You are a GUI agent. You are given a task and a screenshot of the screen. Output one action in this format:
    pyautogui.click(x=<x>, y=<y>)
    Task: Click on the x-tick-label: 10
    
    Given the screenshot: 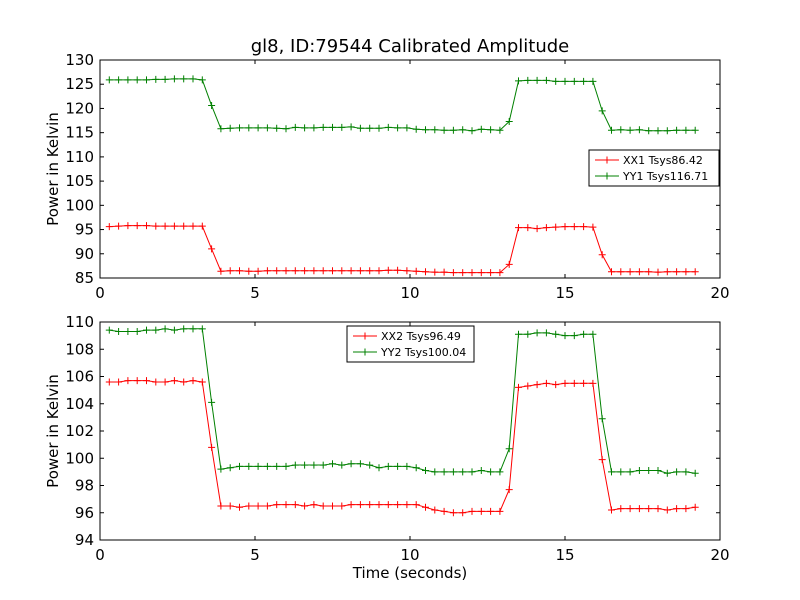 What is the action you would take?
    pyautogui.click(x=409, y=555)
    